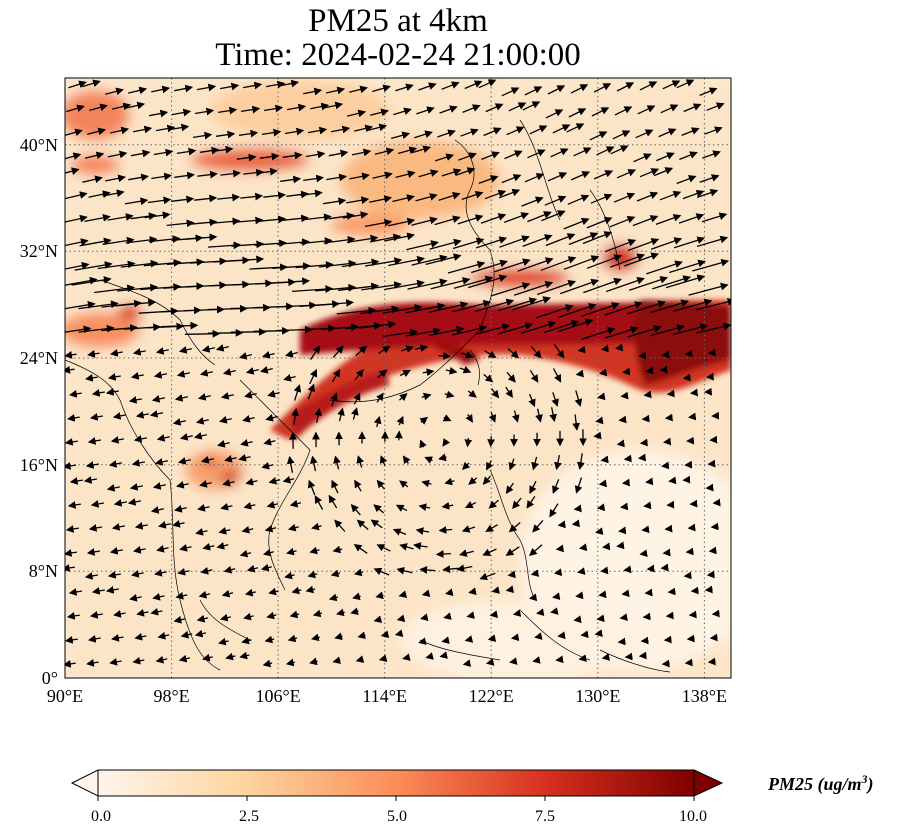  Describe the element at coordinates (39, 465) in the screenshot. I see `lat-tick: 16°N` at that location.